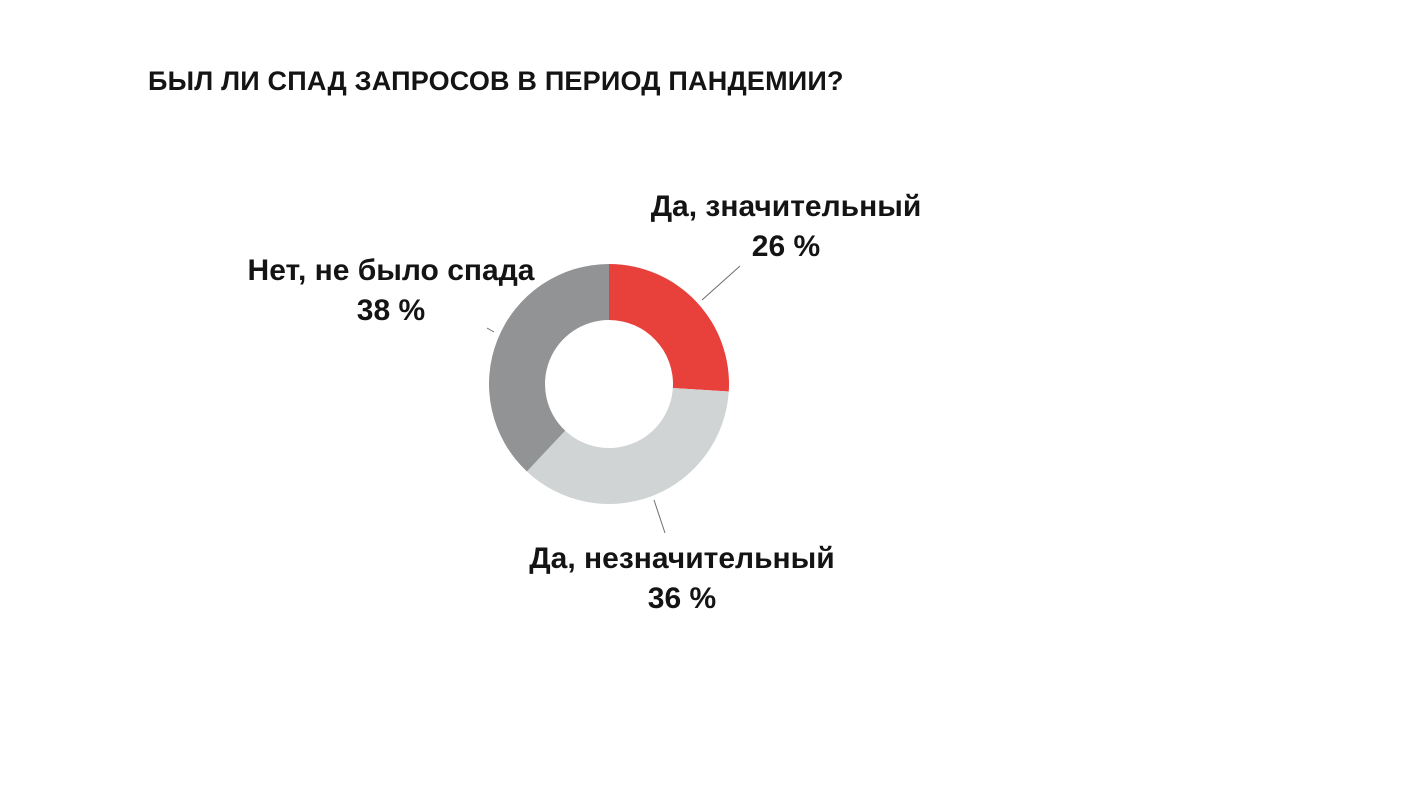 Image resolution: width=1427 pixels, height=803 pixels. I want to click on slice-label-name-3: Нет, не было спада, so click(391, 270).